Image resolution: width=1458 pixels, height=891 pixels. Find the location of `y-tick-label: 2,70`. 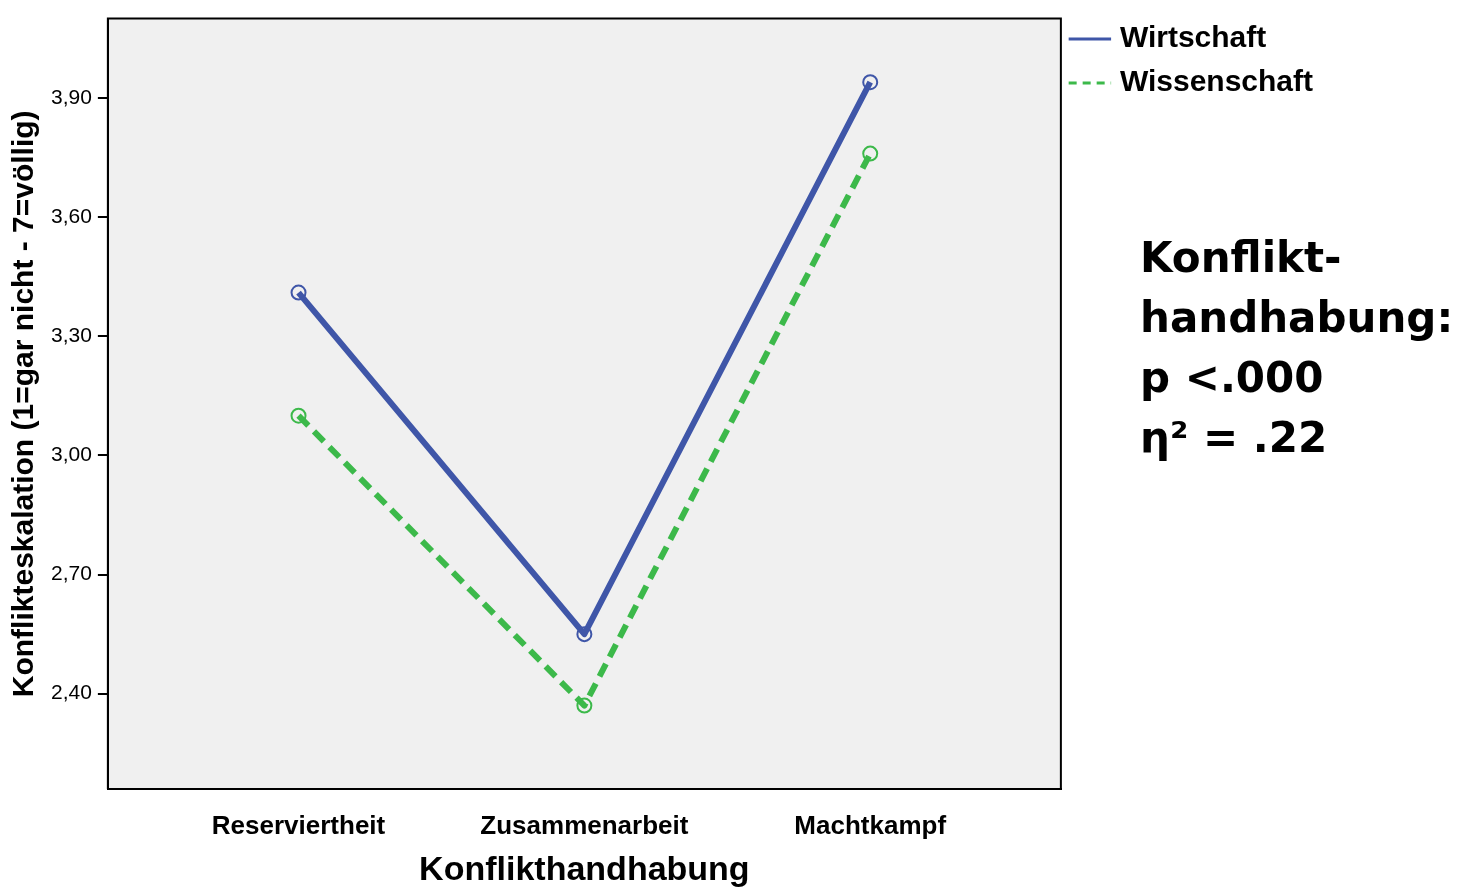

y-tick-label: 2,70 is located at coordinates (71, 573).